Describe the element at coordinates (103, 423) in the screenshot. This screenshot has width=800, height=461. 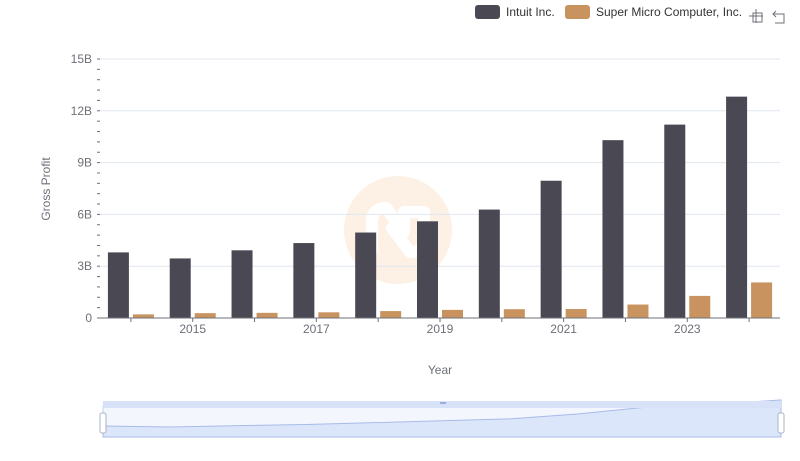
I see `zoom-left-handle` at that location.